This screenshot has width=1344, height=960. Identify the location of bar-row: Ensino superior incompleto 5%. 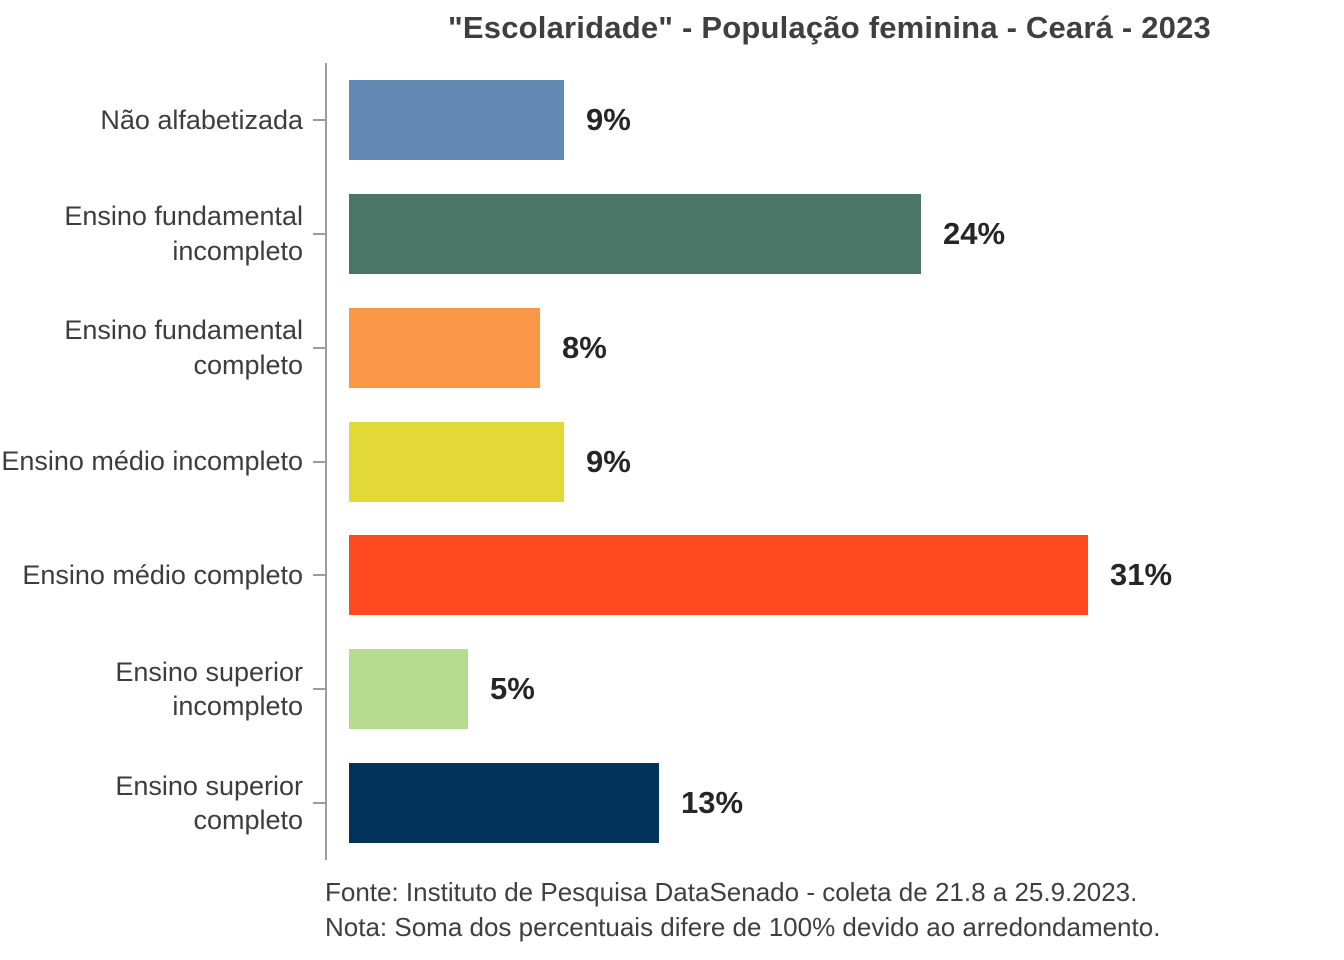
(672, 689).